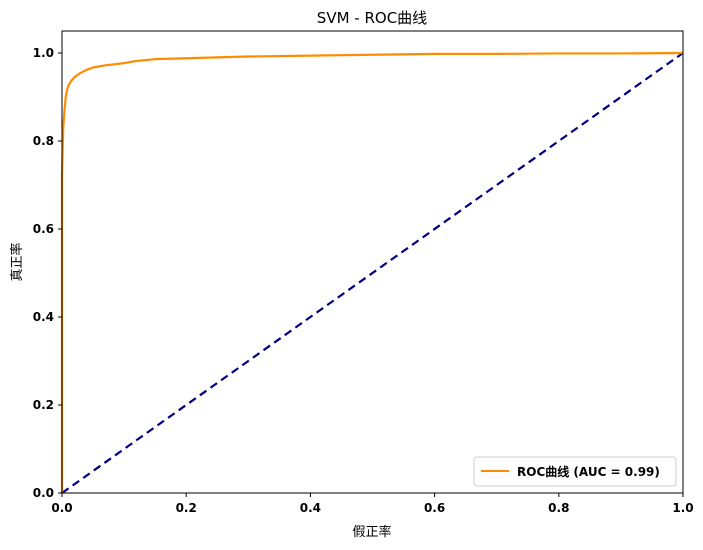 This screenshot has height=550, width=703. Describe the element at coordinates (43, 317) in the screenshot. I see `y-tick-label: 0.4` at that location.